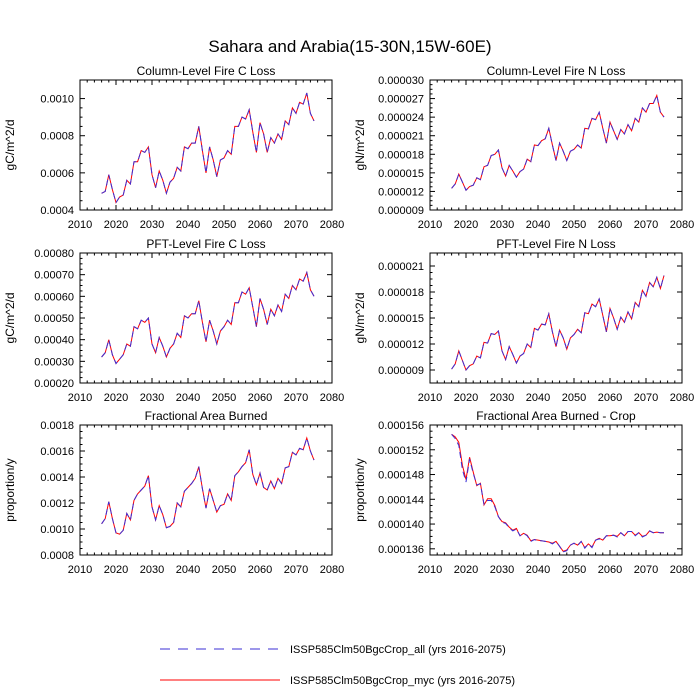  I want to click on legend-label-myc: ISSP585Clm50BgcCrop_myc (yrs 2016-2075), so click(402, 681).